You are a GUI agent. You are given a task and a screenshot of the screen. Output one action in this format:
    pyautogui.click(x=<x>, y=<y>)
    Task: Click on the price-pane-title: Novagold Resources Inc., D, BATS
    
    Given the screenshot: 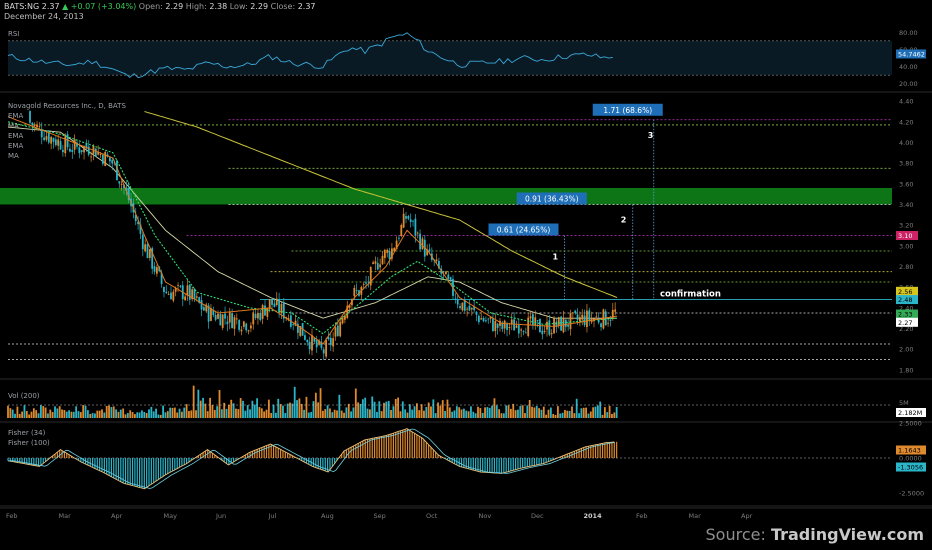 What is the action you would take?
    pyautogui.click(x=67, y=106)
    